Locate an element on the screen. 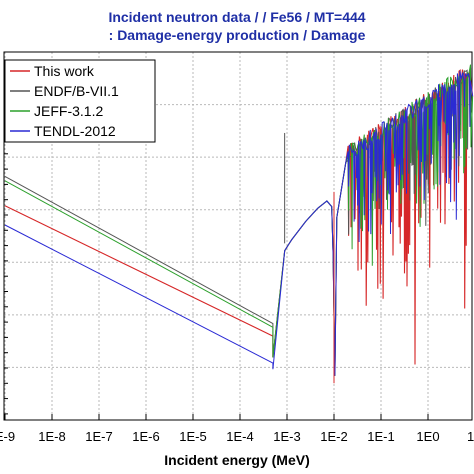  legend-label: JEFF-3.1.2 is located at coordinates (68, 111).